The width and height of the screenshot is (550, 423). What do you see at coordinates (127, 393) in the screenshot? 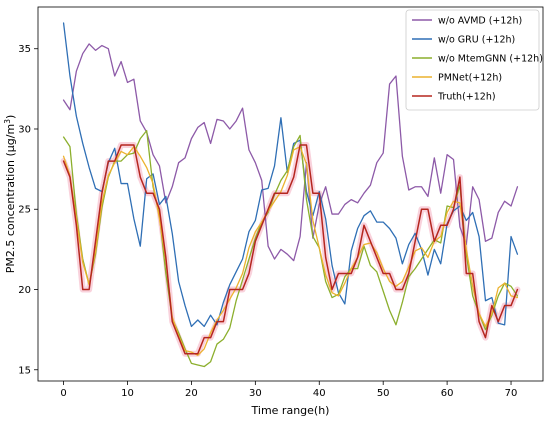
I see `x-tick-label: 10` at bounding box center [127, 393].